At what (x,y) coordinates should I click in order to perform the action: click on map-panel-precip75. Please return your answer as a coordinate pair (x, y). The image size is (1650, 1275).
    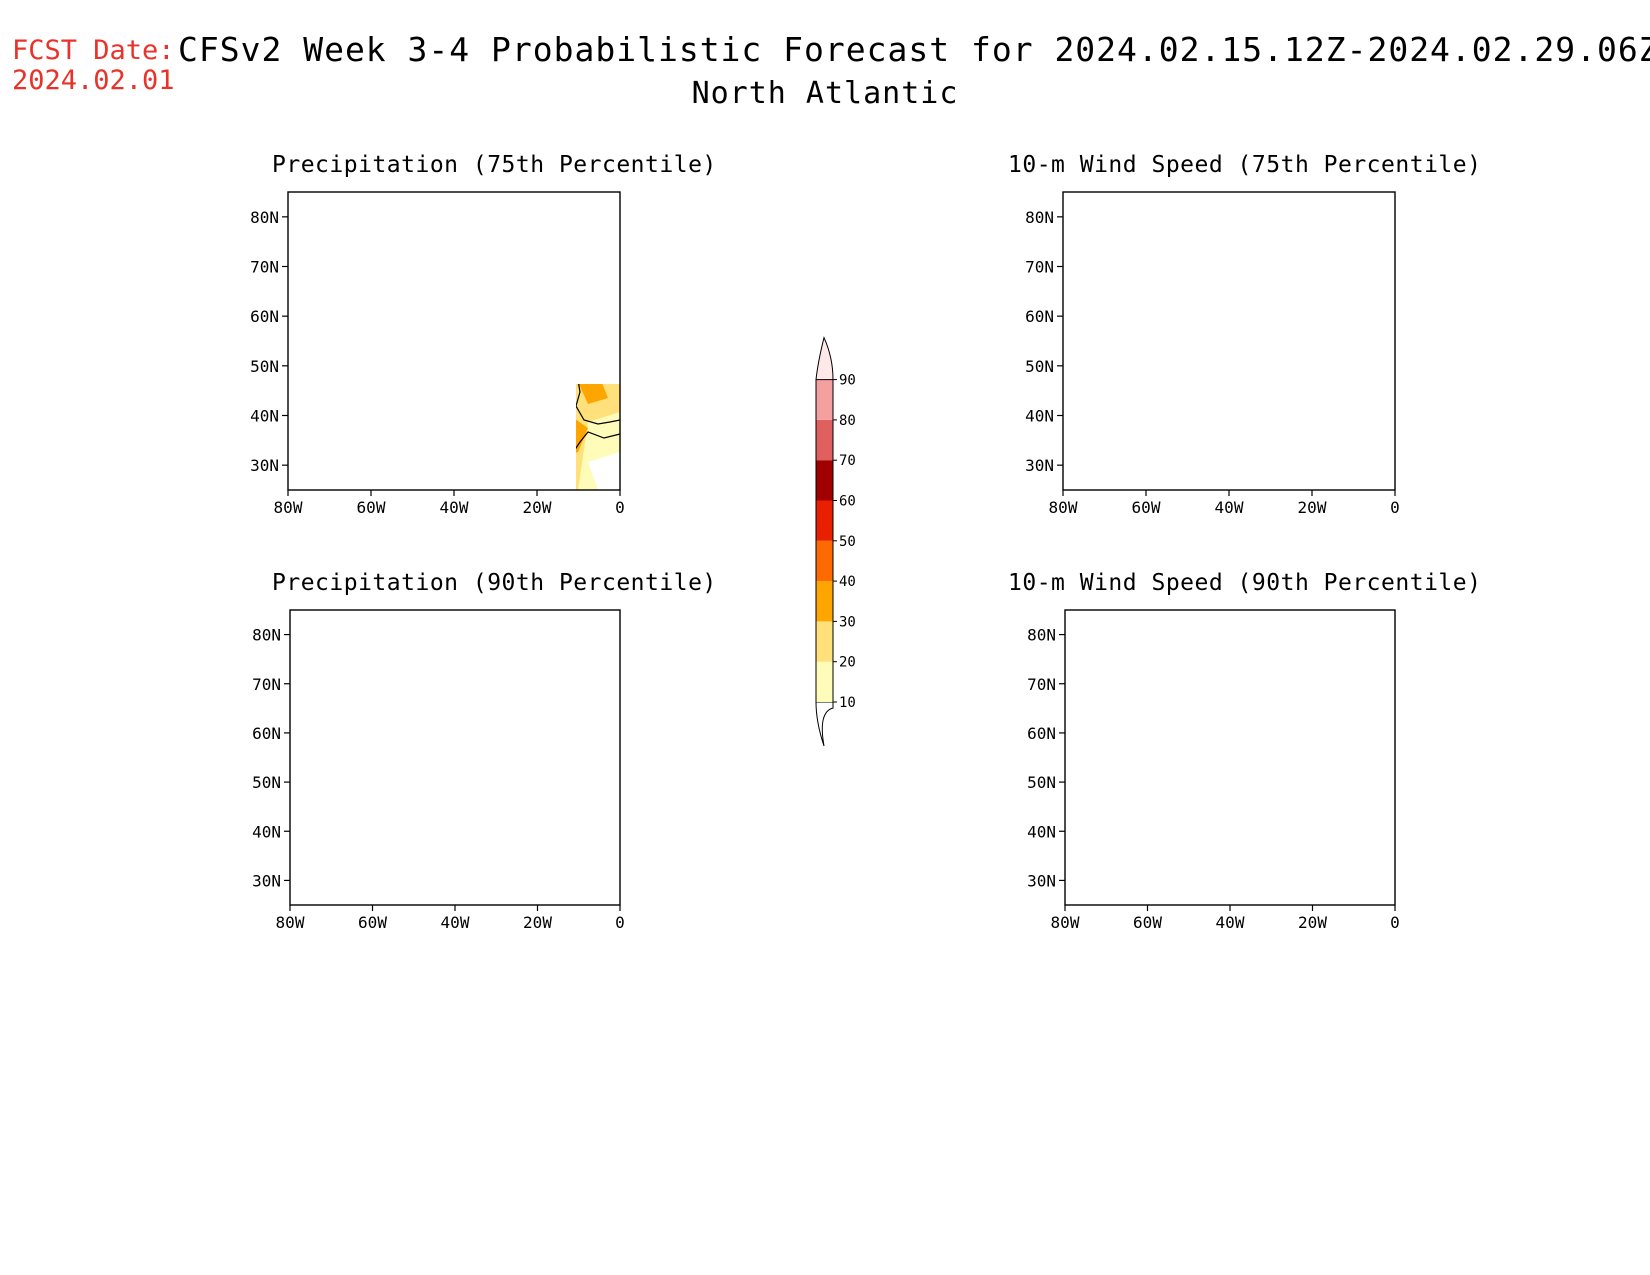
    Looking at the image, I should click on (454, 341).